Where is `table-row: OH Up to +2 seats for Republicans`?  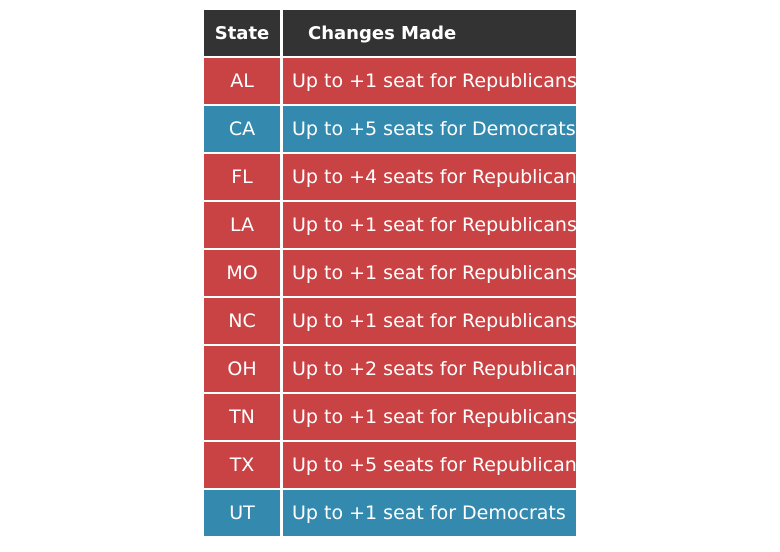
table-row: OH Up to +2 seats for Republicans is located at coordinates (395, 369).